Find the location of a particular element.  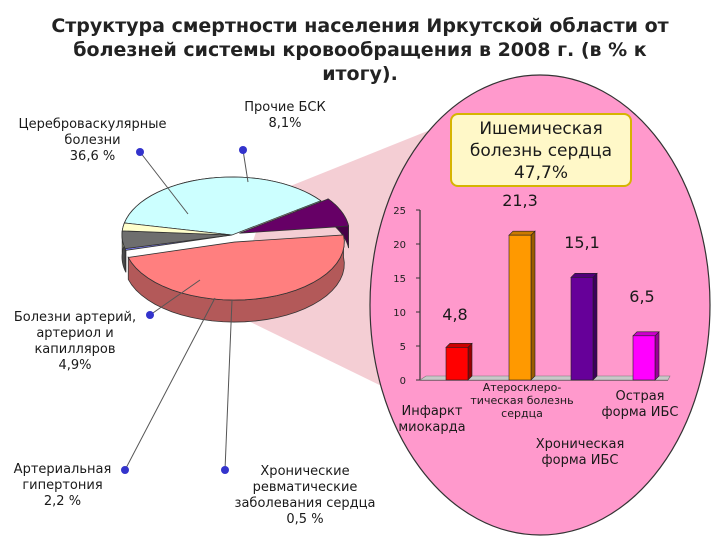

leader-dot-cerebrovascular is located at coordinates (140, 152).